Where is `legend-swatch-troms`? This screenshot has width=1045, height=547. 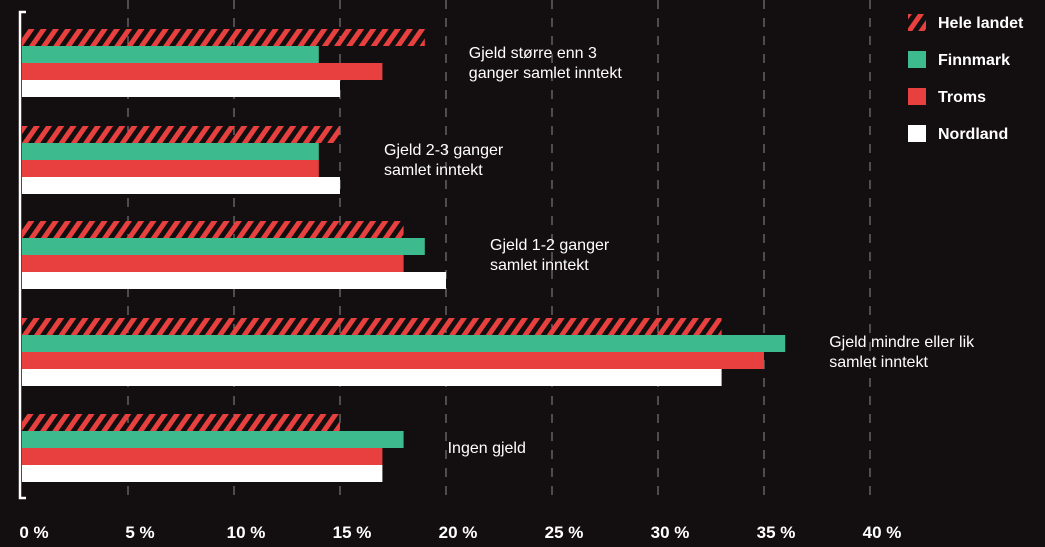
legend-swatch-troms is located at coordinates (917, 96).